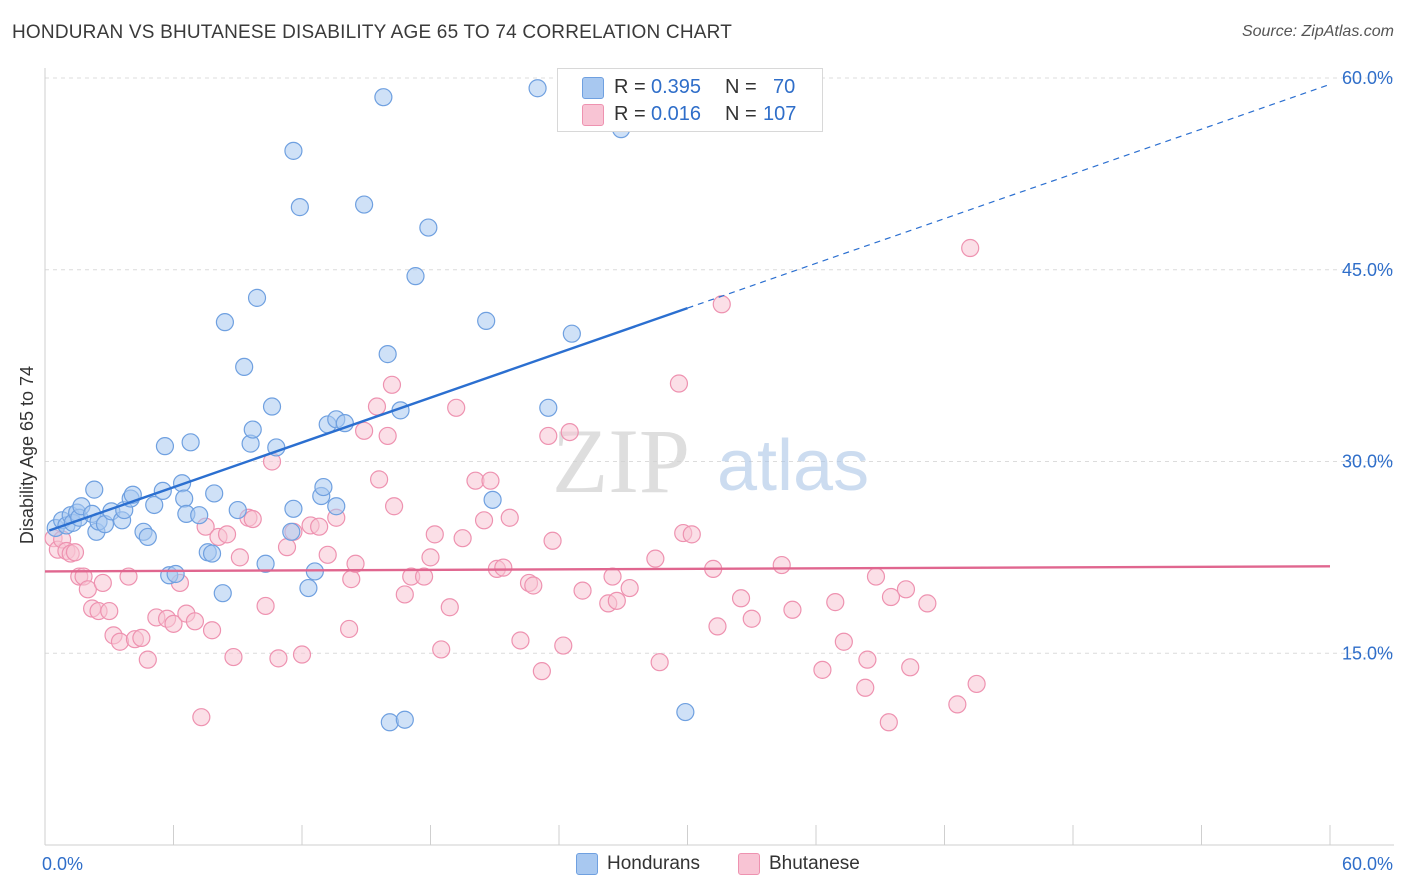  Describe the element at coordinates (814, 863) in the screenshot. I see `legend-label-bhutanese: Bhutanese` at that location.